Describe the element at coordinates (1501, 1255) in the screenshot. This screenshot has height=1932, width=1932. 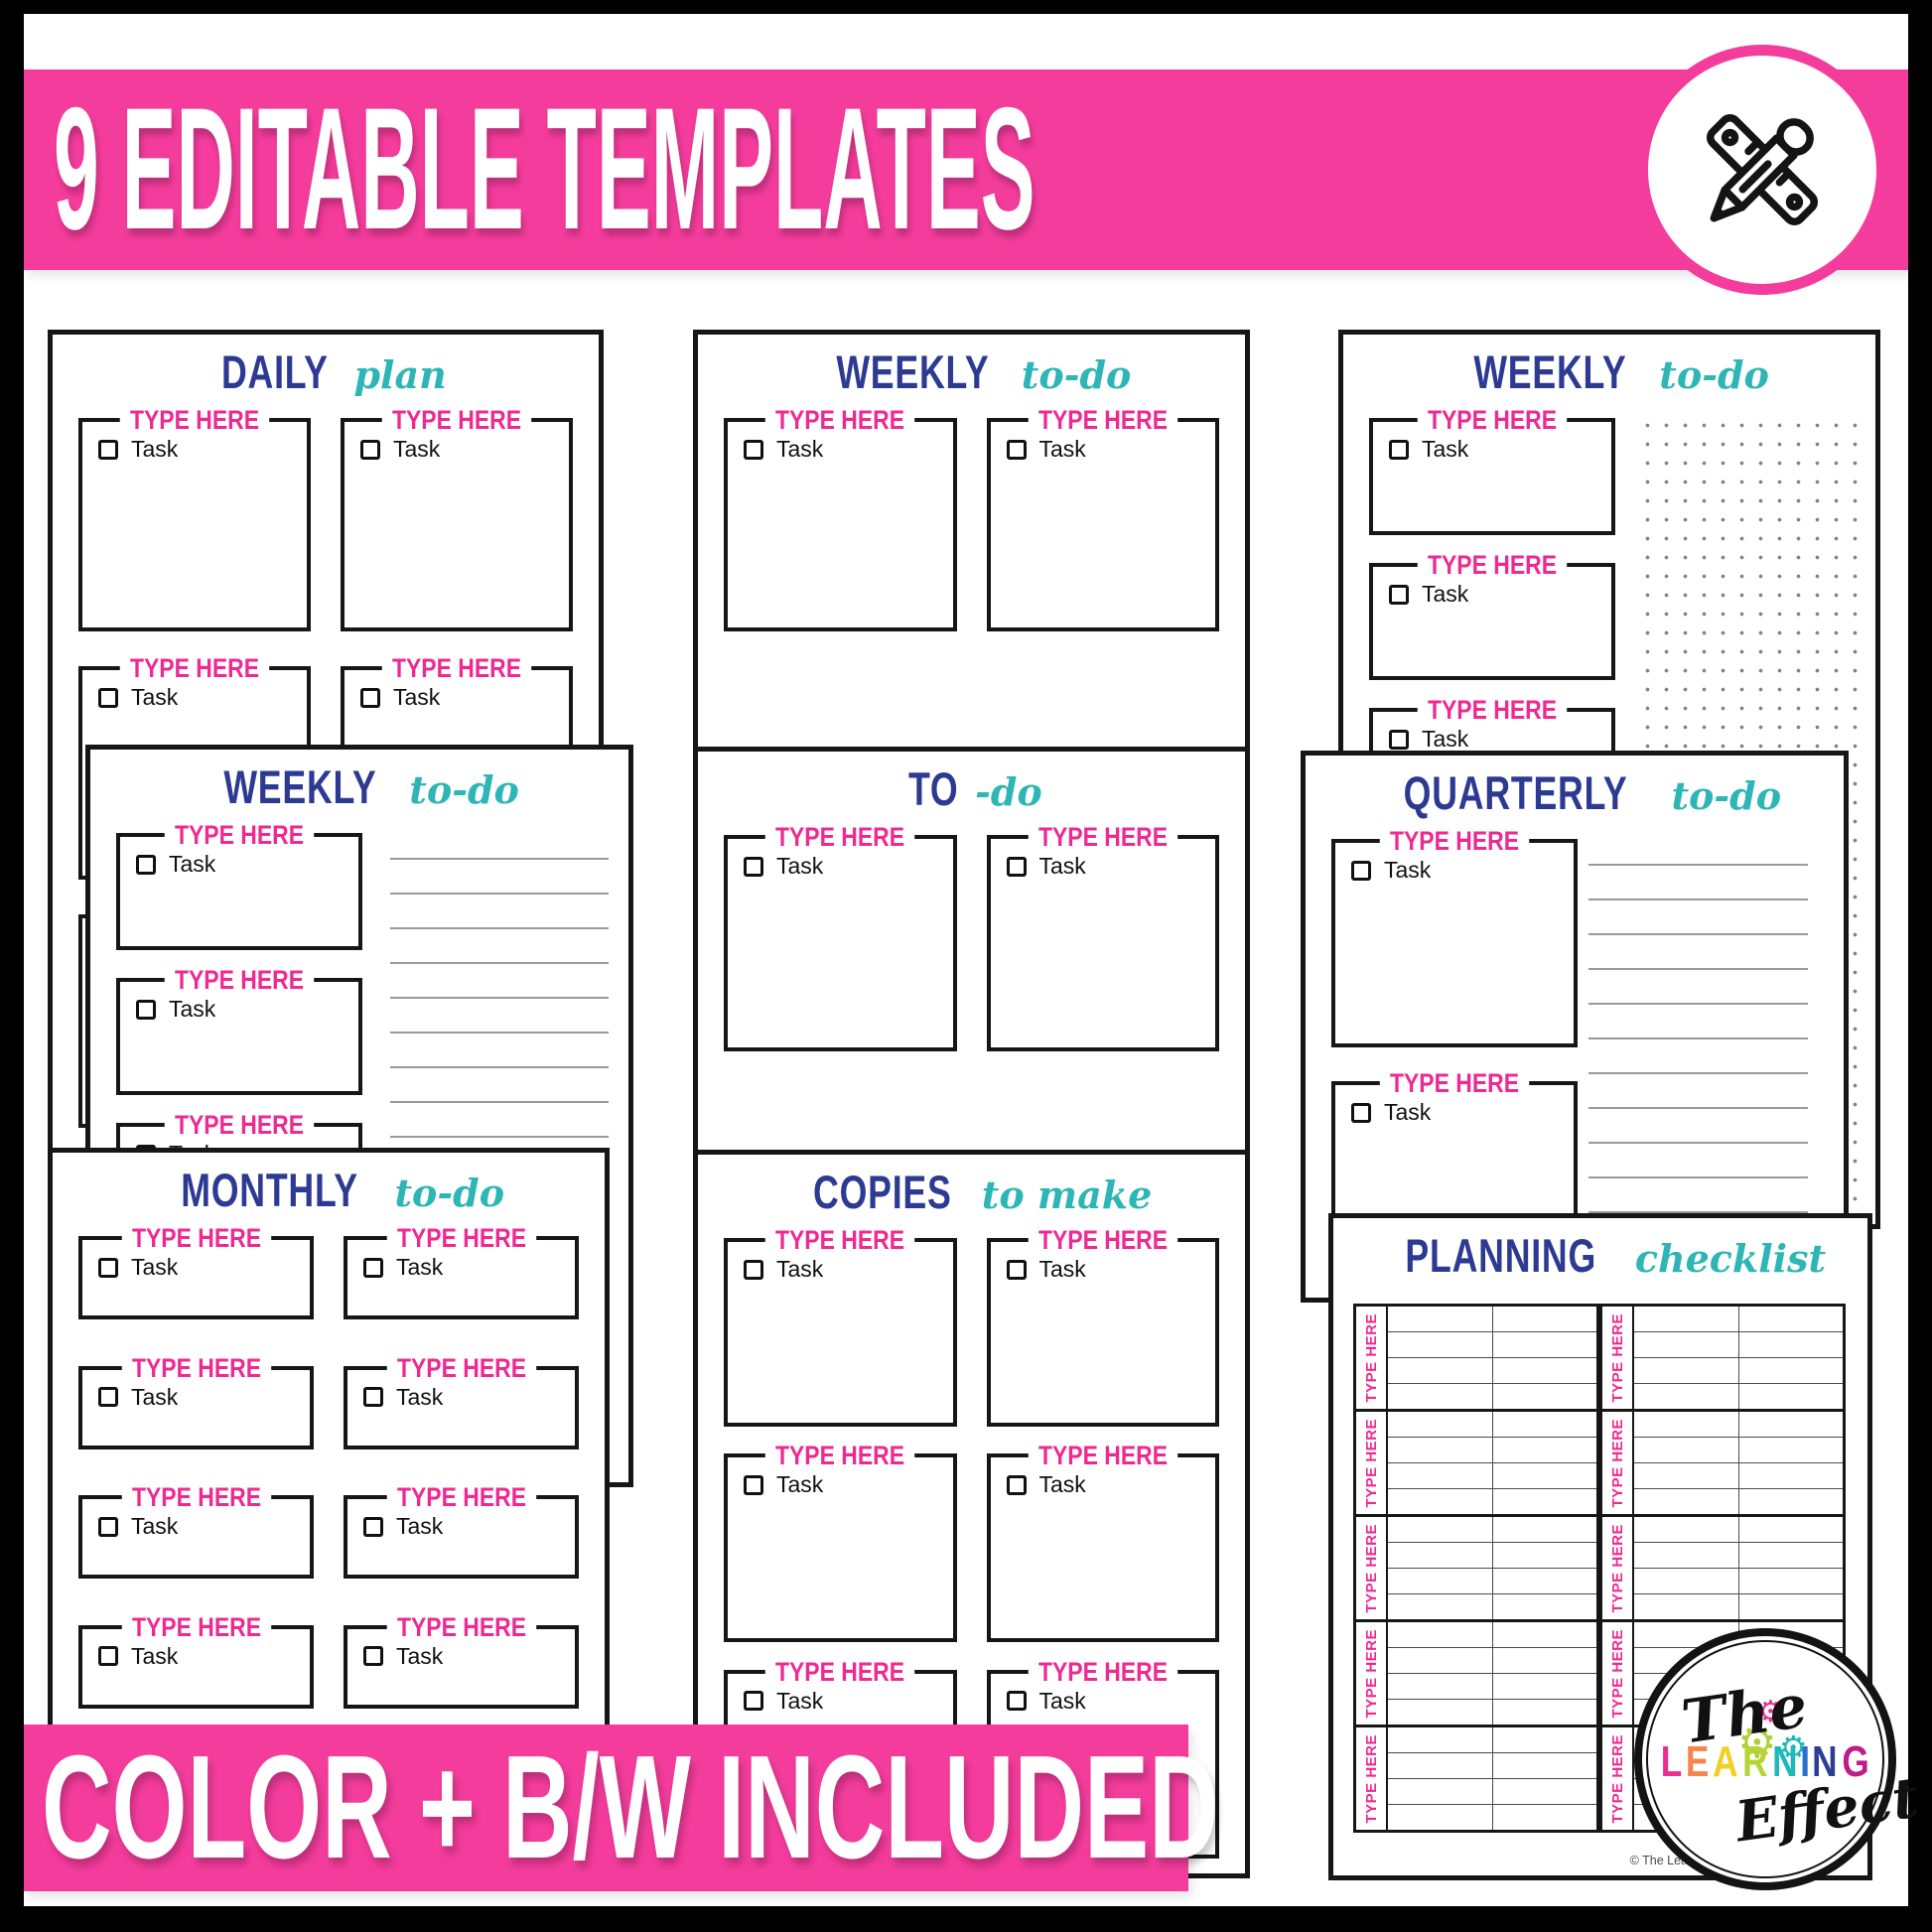
I see `page-title-main: PLANNING` at that location.